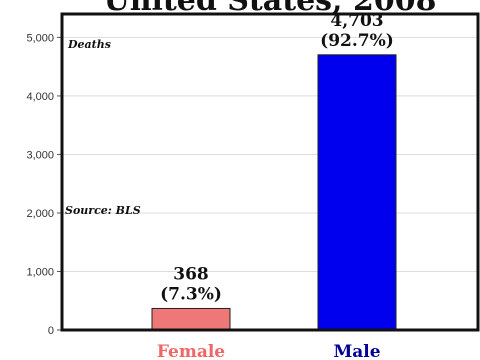 The height and width of the screenshot is (360, 480). What do you see at coordinates (40, 97) in the screenshot?
I see `y-tick-label: 4,000` at bounding box center [40, 97].